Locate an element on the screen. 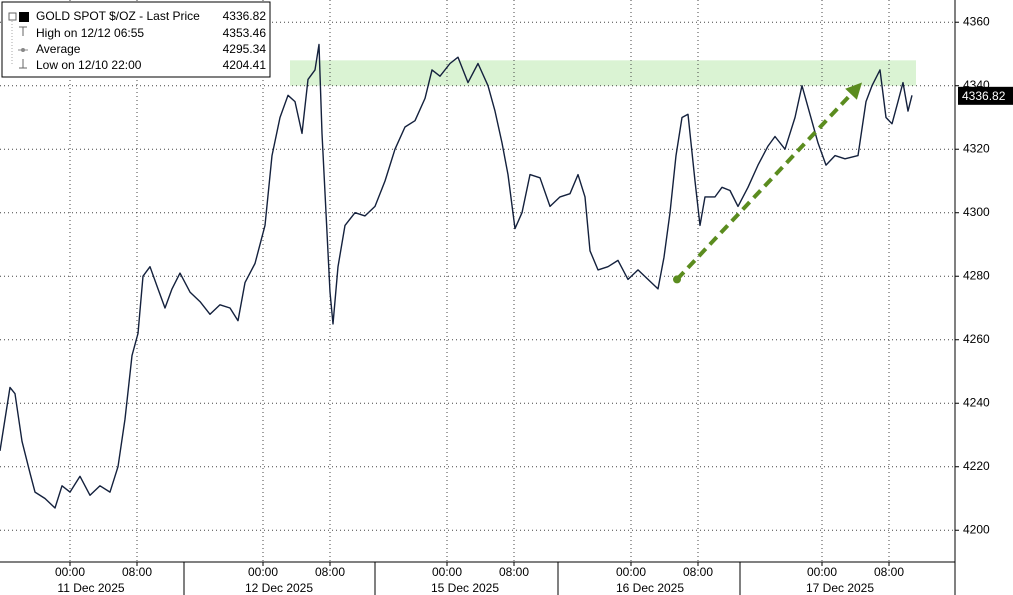 The image size is (1013, 595). last-price-label: 4336.82 is located at coordinates (984, 96).